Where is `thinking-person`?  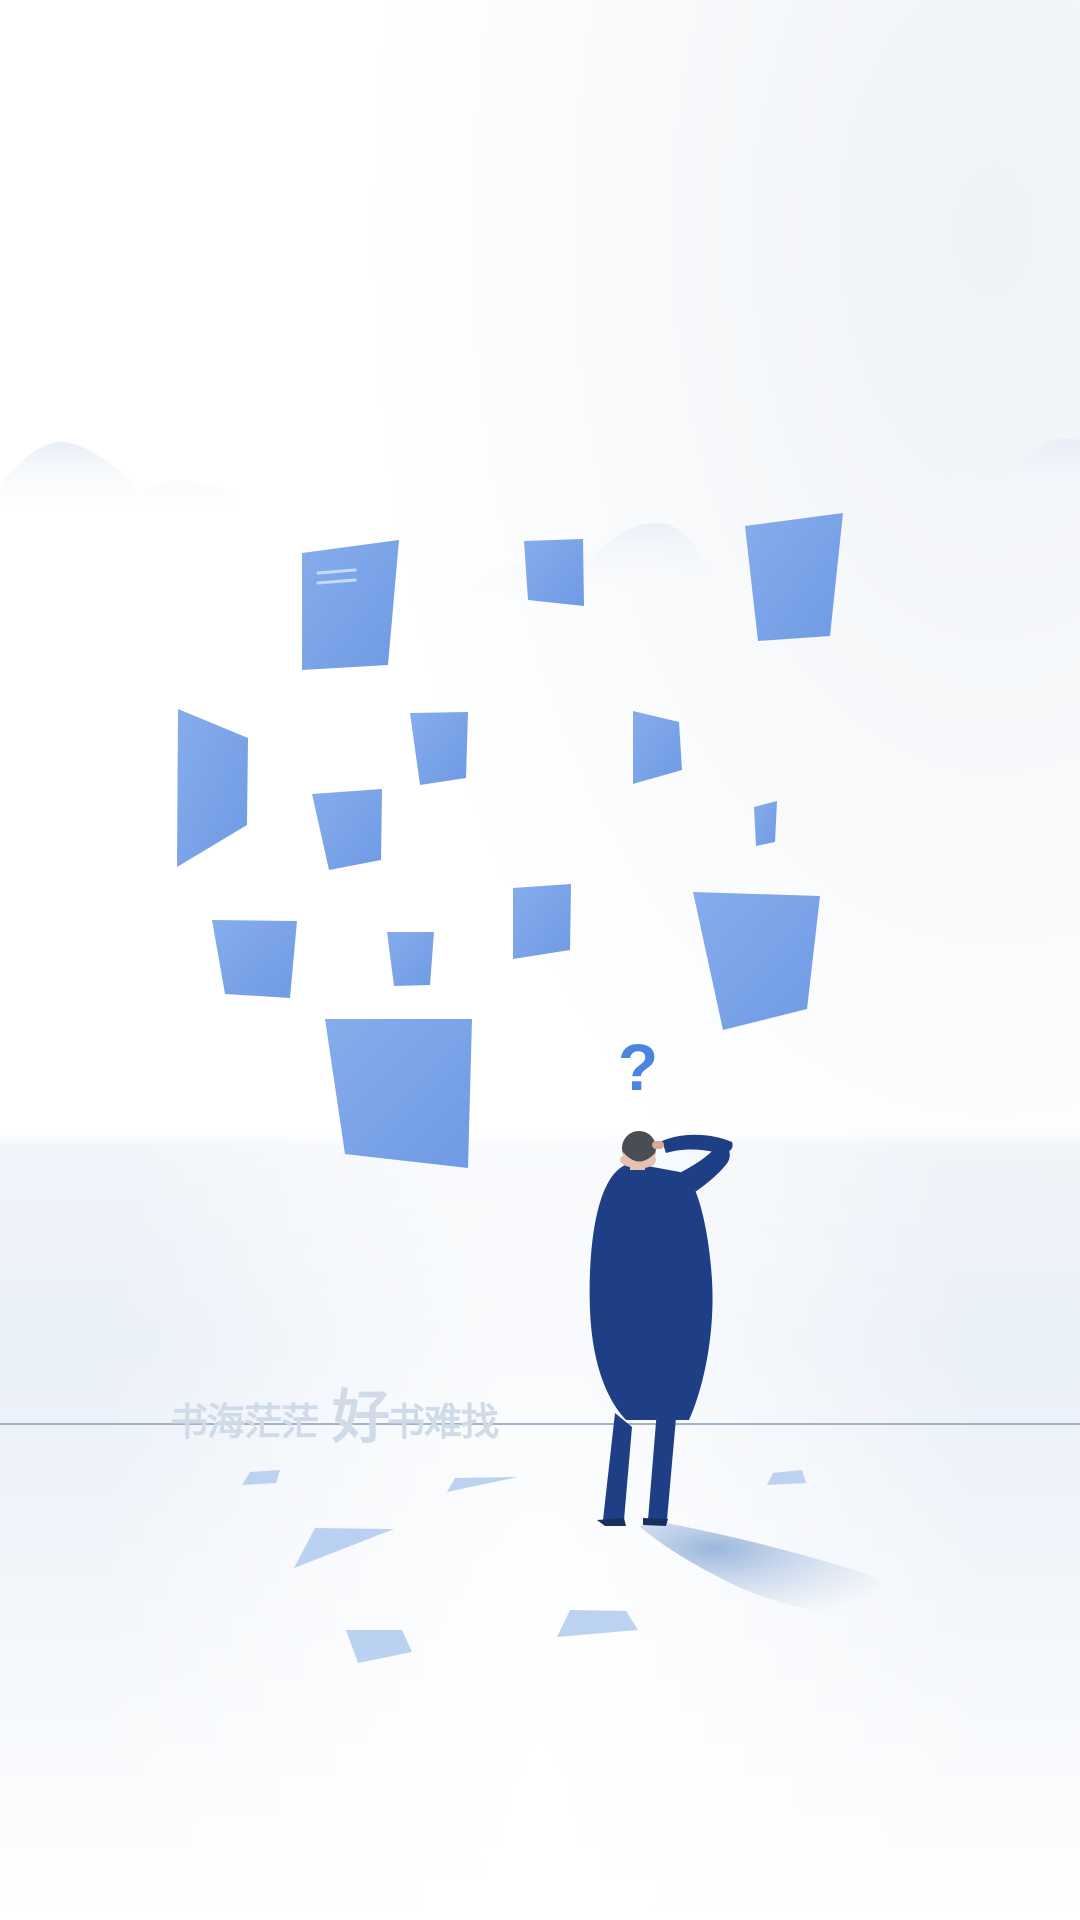
thinking-person is located at coordinates (661, 1328).